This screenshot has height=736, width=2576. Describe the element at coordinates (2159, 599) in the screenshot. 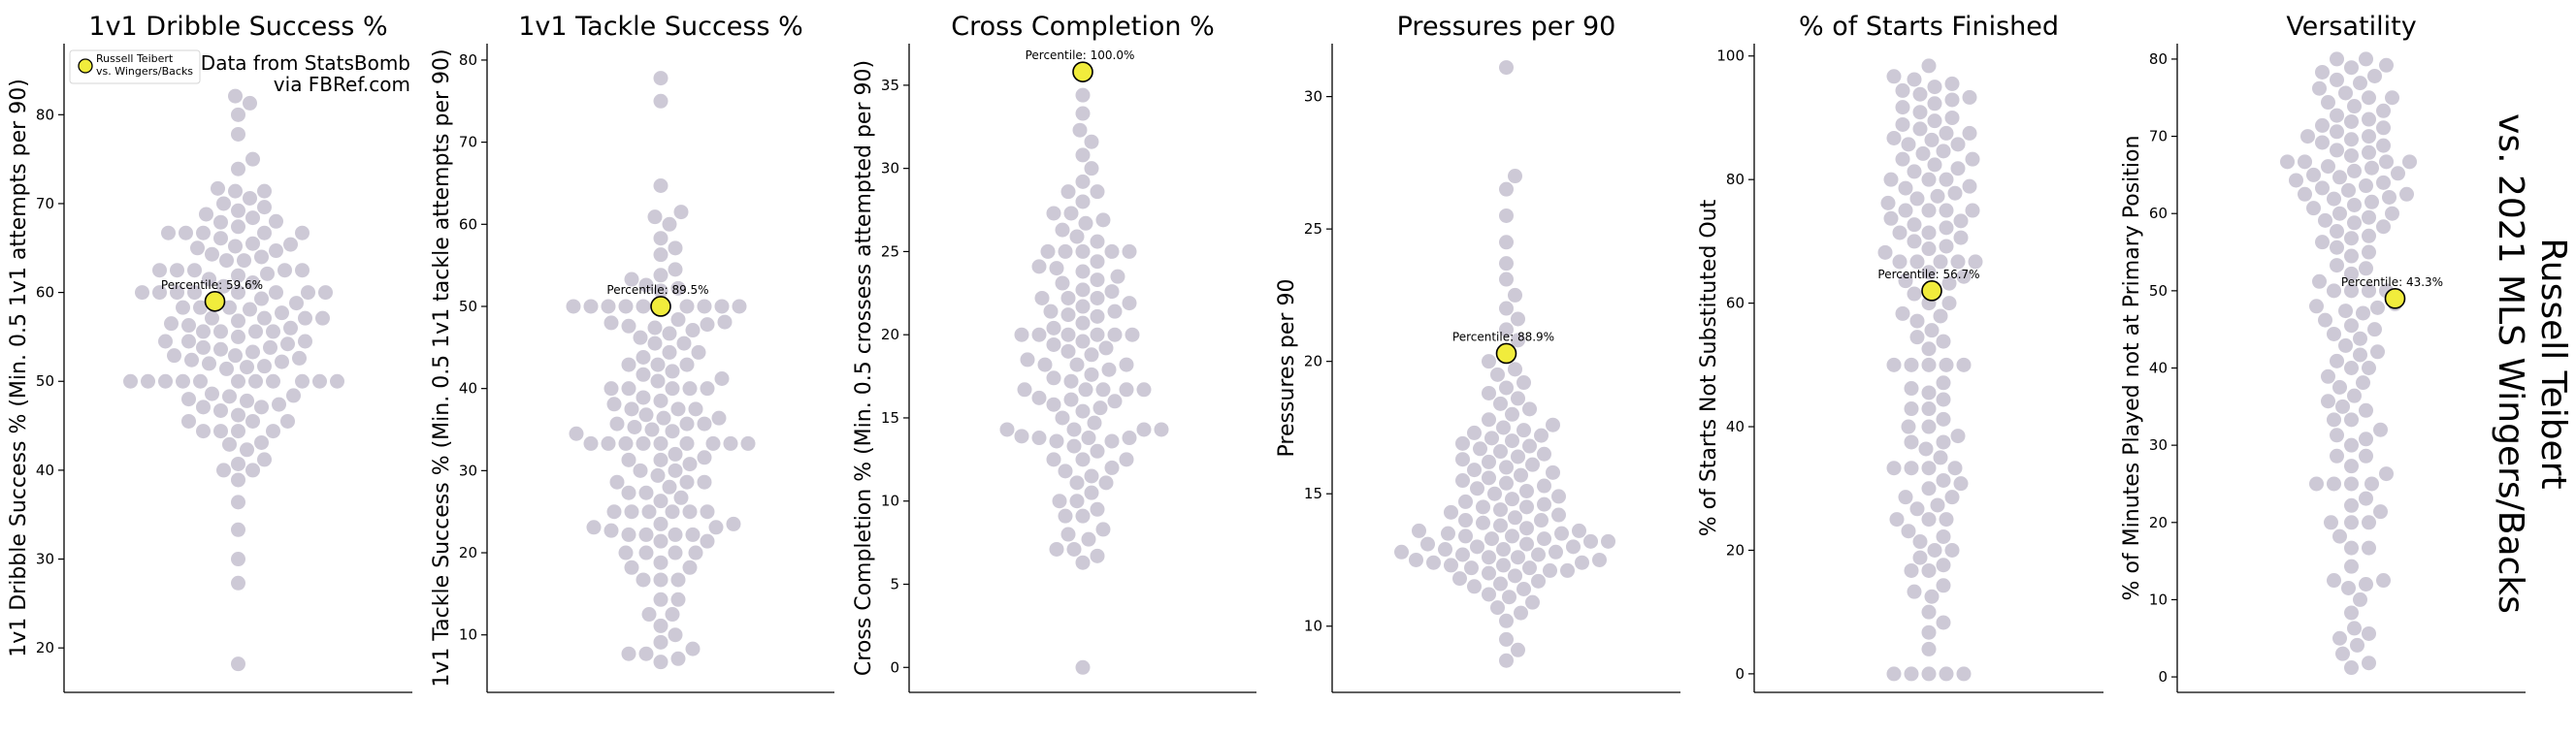

I see `y-tick-label: 10` at that location.